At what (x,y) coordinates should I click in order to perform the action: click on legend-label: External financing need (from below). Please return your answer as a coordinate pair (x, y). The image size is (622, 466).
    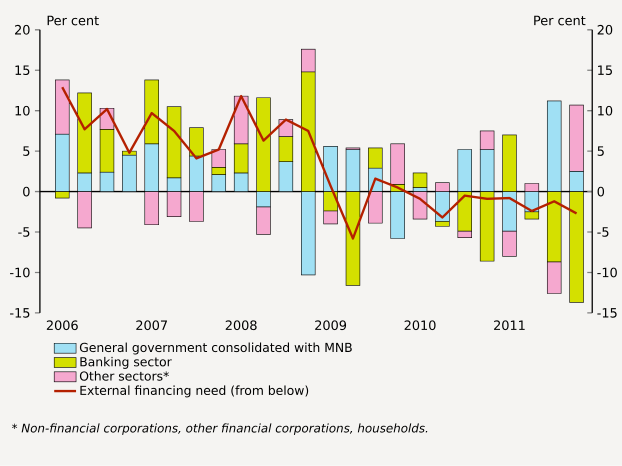
    Looking at the image, I should click on (194, 391).